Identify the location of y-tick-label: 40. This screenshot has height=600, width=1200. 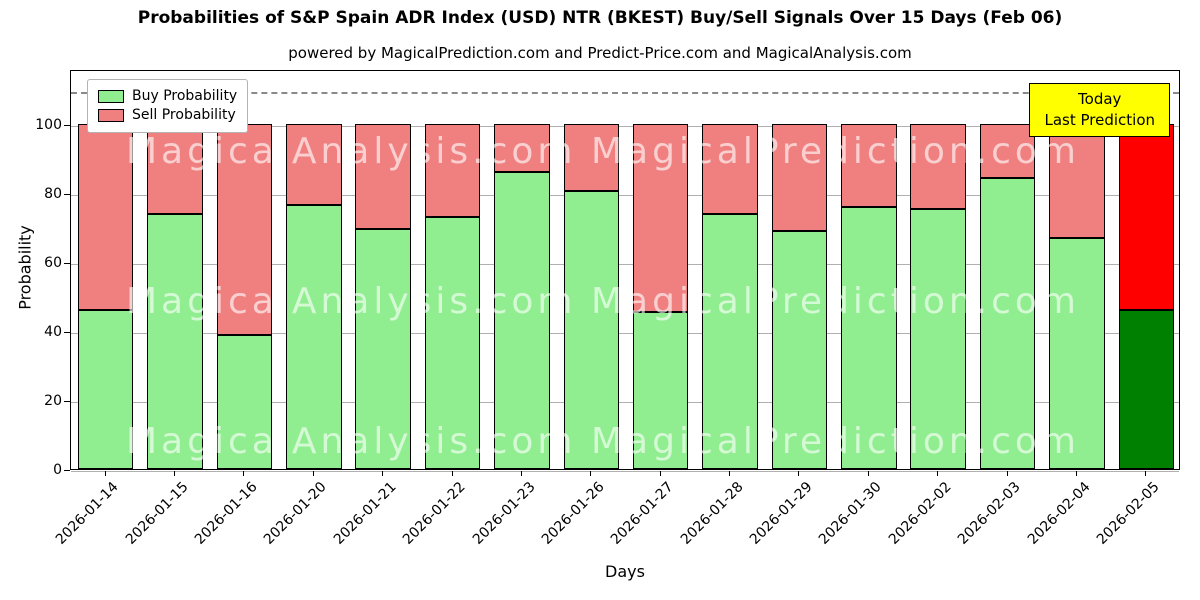
(53, 332).